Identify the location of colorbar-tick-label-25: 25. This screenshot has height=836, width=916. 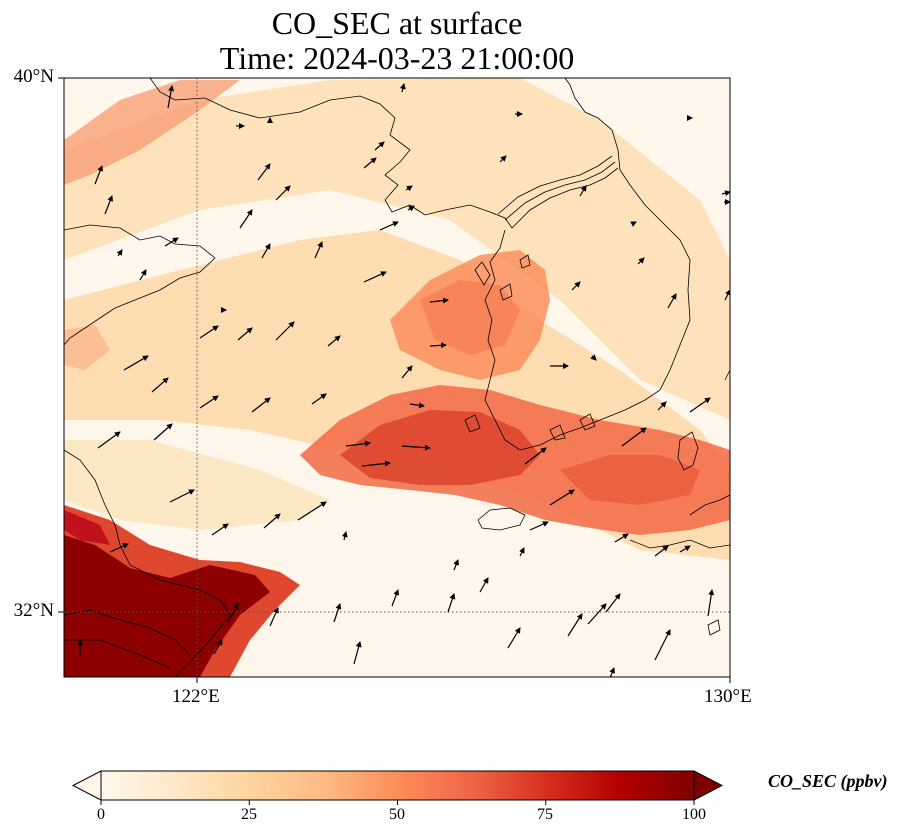
(249, 814).